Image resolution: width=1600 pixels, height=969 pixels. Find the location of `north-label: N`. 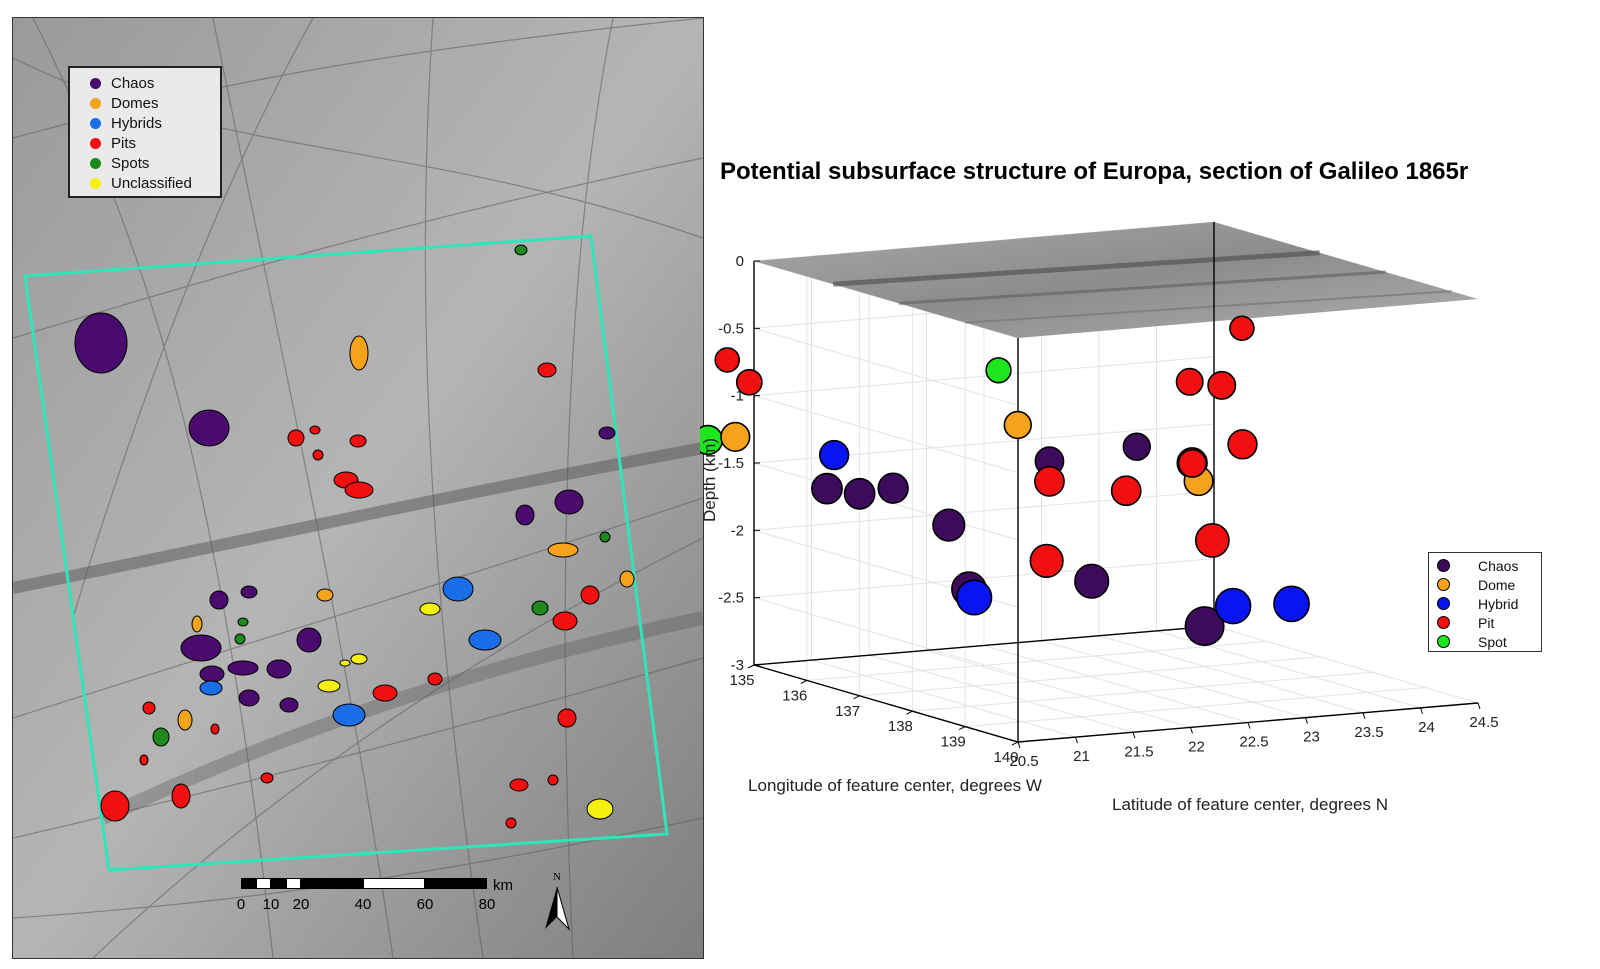

north-label: N is located at coordinates (557, 877).